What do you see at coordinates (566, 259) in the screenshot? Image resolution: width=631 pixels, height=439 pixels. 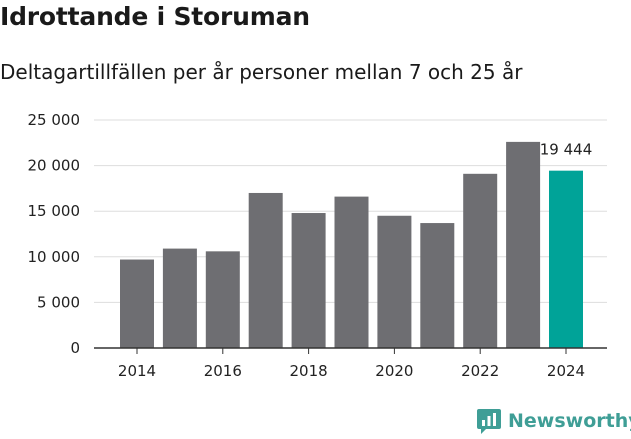 I see `bar-2024` at bounding box center [566, 259].